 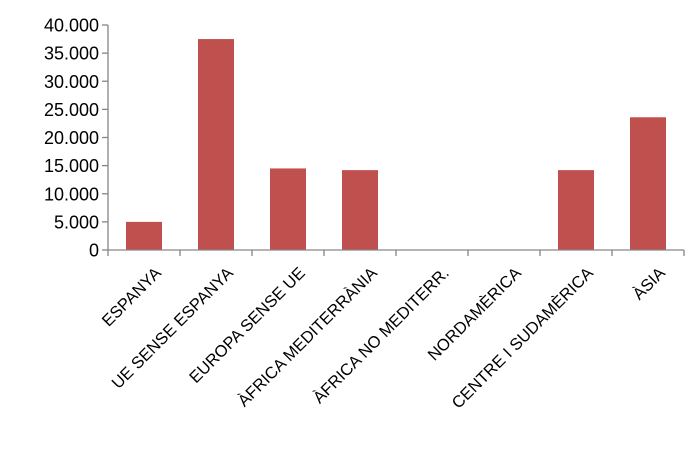 I want to click on x-tick-label: ESPANYA, so click(x=132, y=297).